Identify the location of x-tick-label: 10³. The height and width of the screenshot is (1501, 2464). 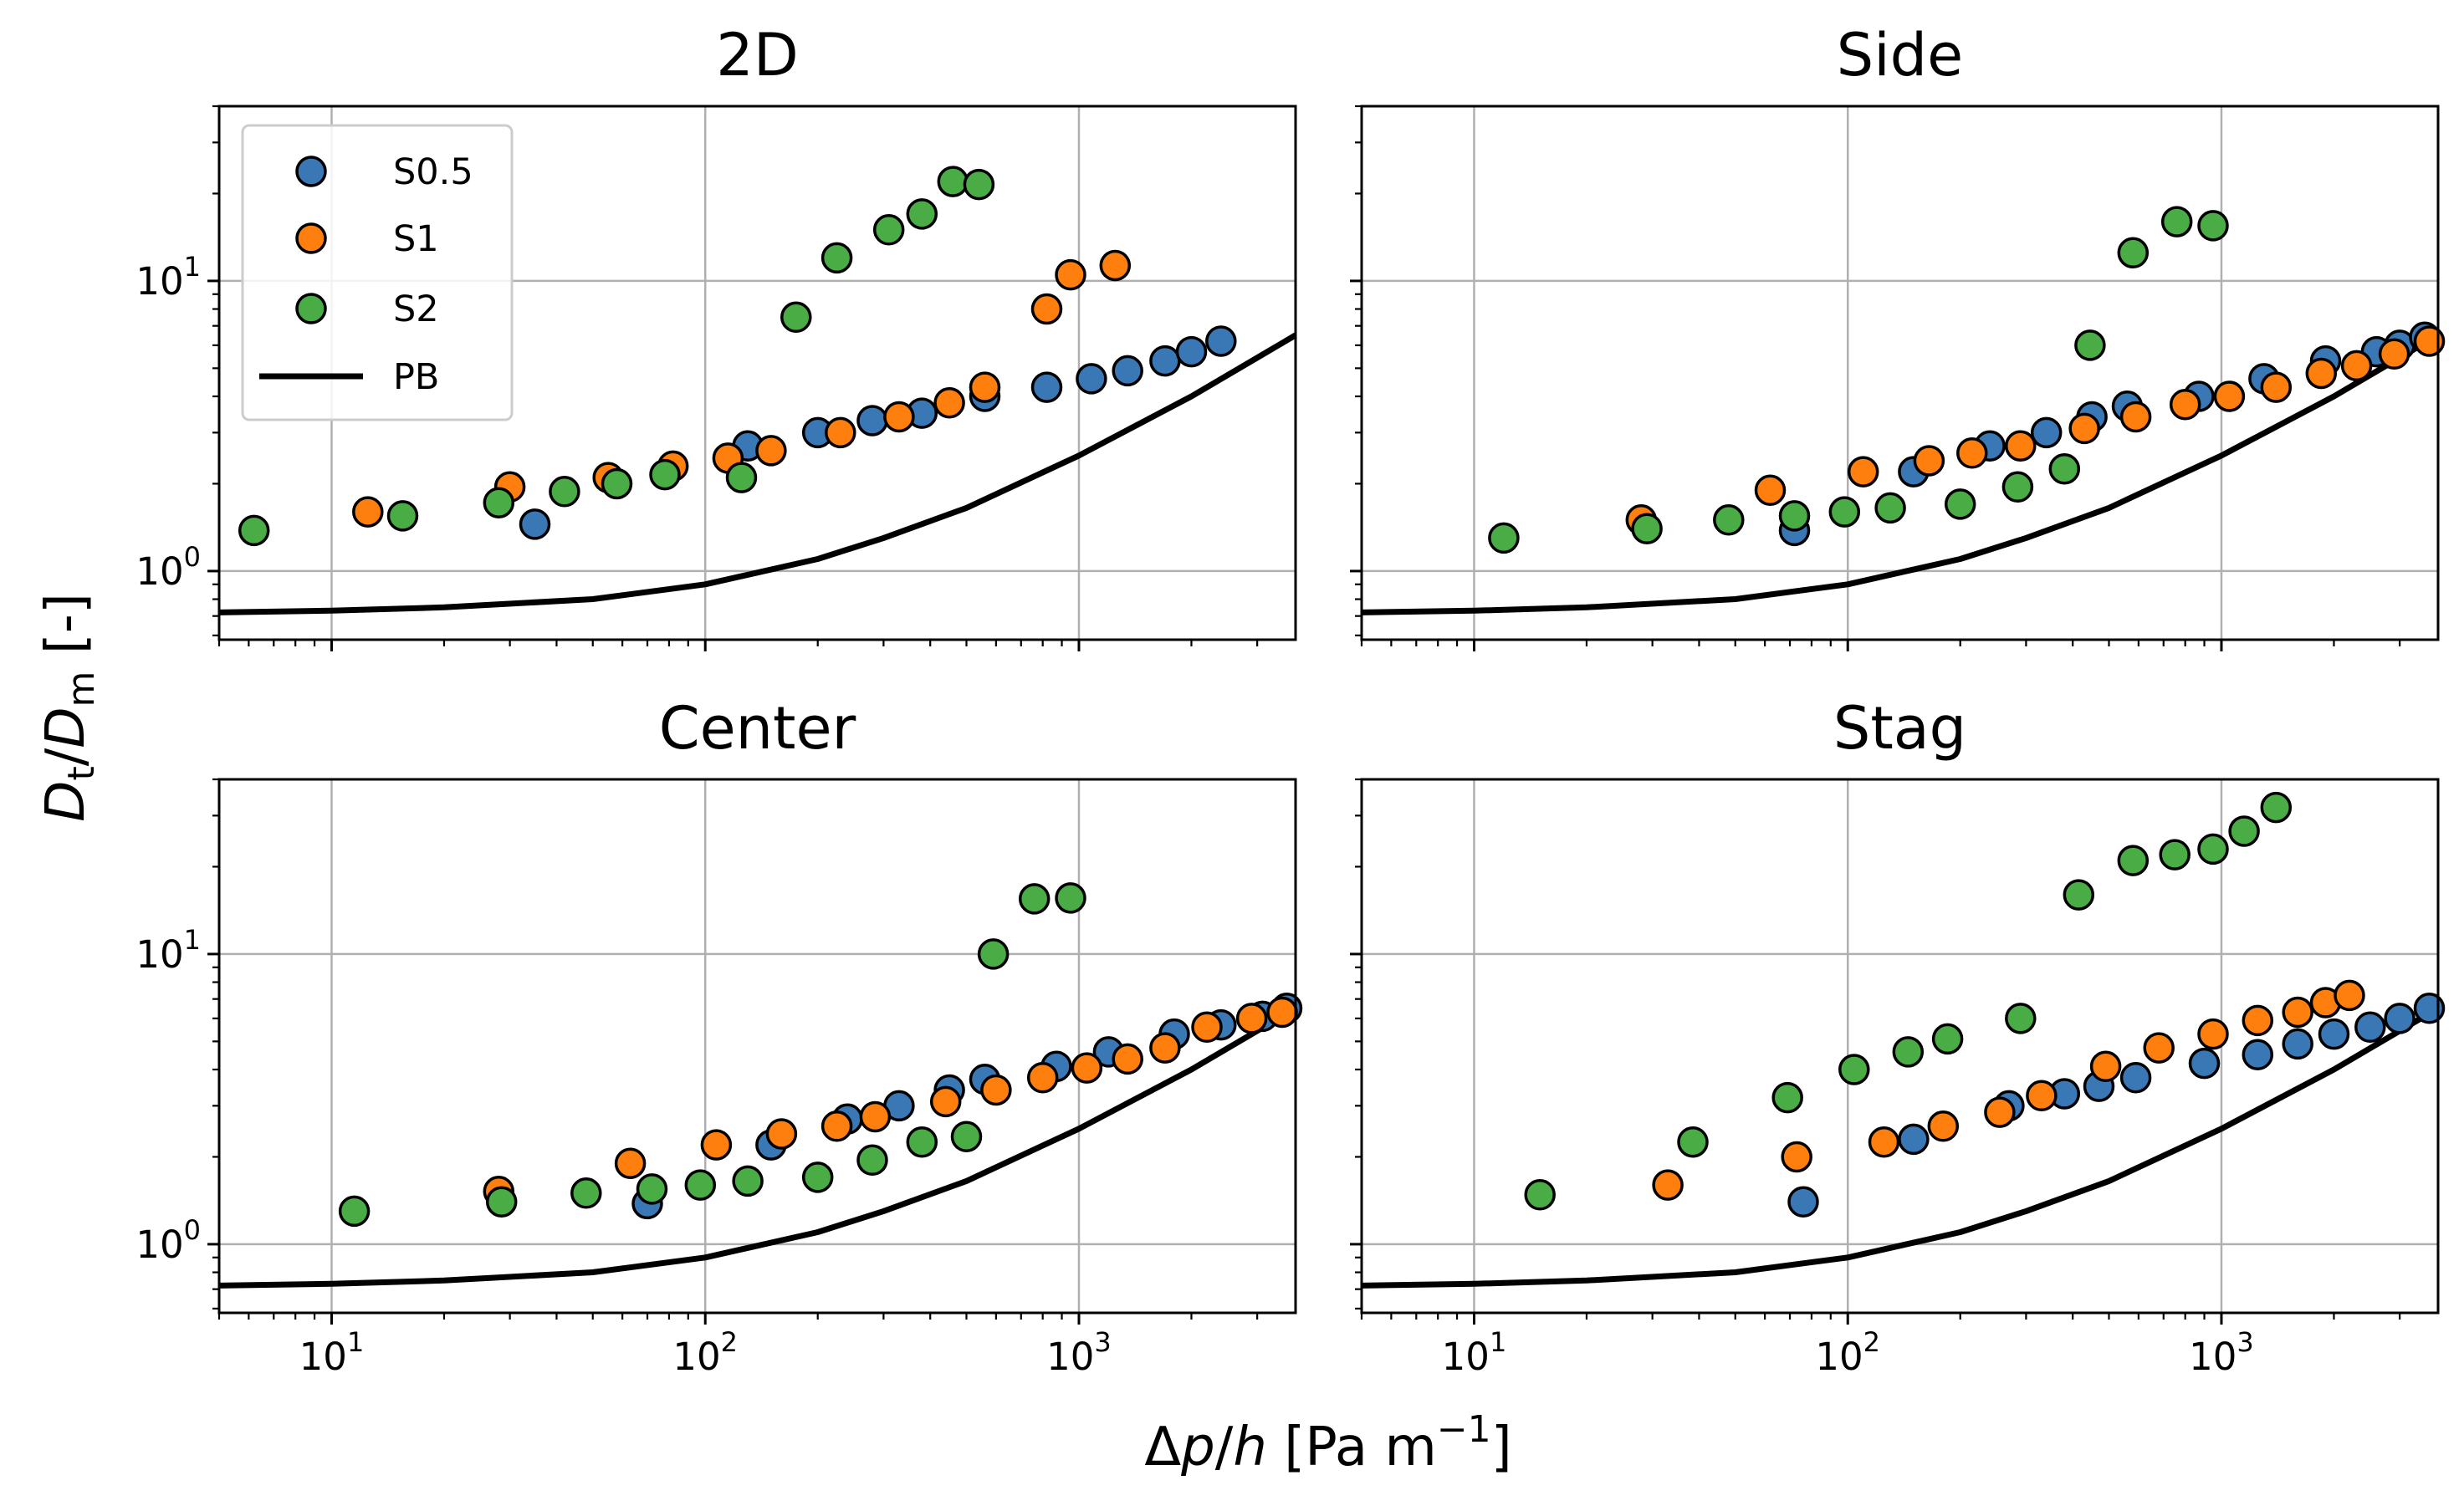
(2221, 1352).